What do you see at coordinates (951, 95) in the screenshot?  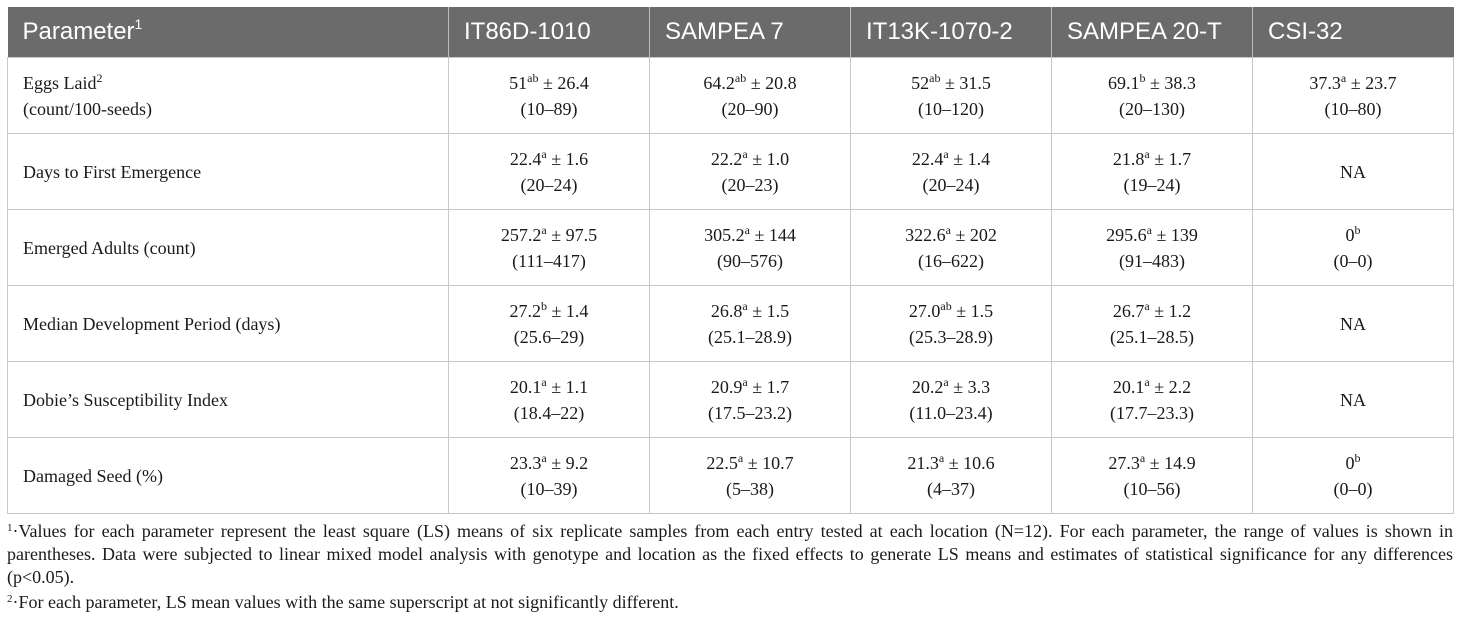 I see `value-cell: 52ab ± 31.5 (10–120)` at bounding box center [951, 95].